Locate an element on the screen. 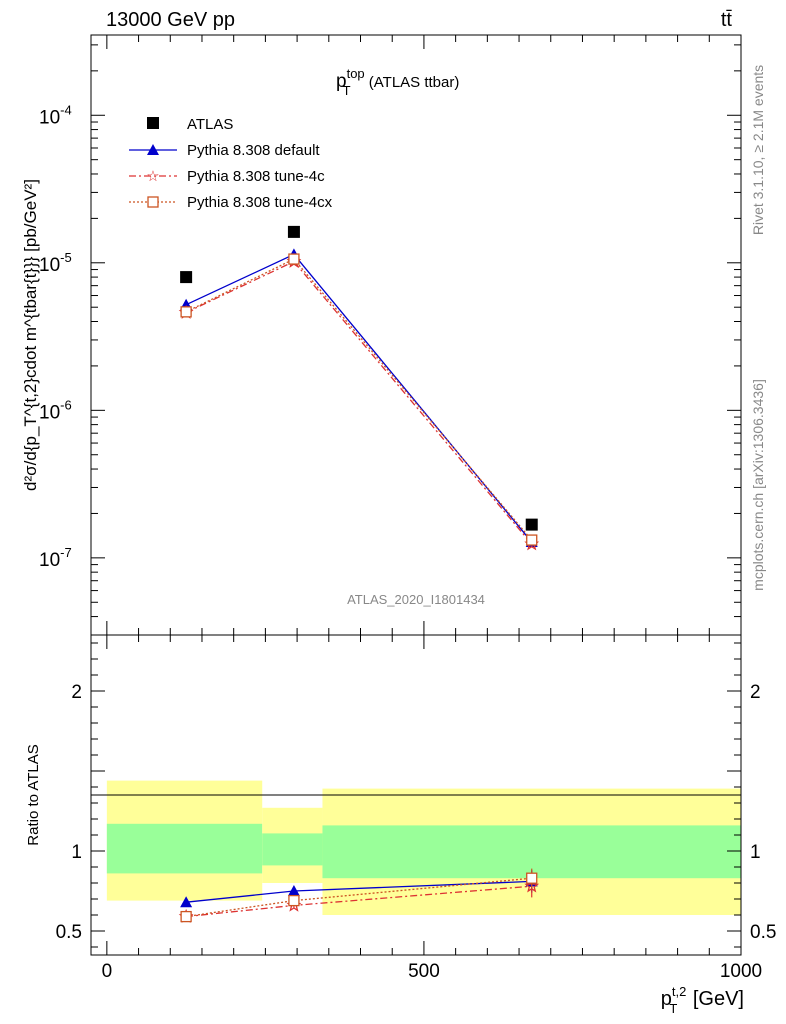 The image size is (786, 1024). ratio-bands is located at coordinates (423, 847).